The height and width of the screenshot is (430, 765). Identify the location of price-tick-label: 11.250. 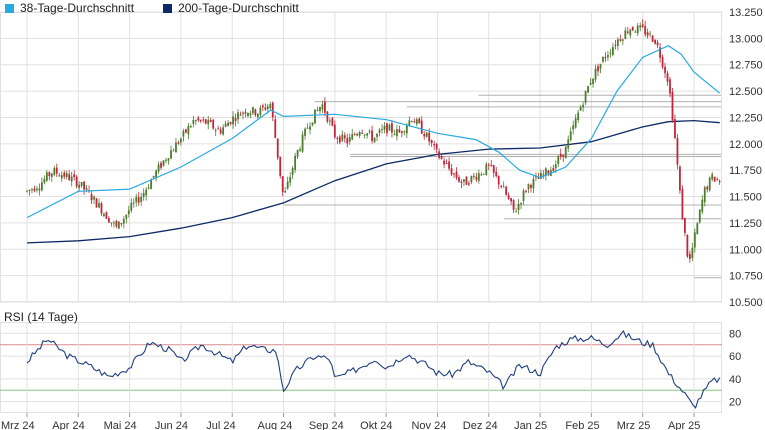
(745, 224).